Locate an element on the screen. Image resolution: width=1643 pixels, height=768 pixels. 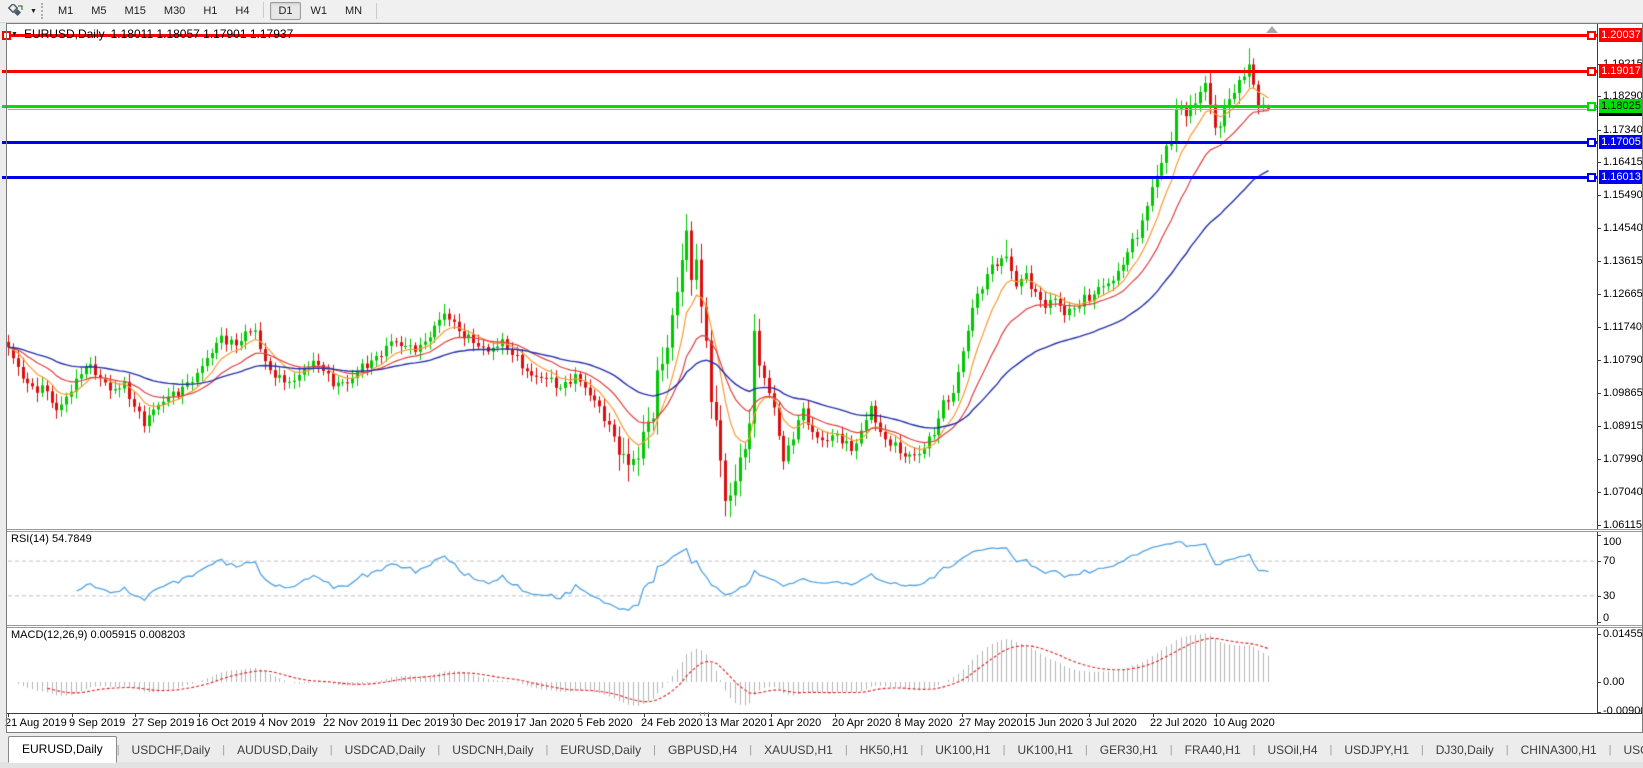
timeframe-button-d1: D1 is located at coordinates (285, 11).